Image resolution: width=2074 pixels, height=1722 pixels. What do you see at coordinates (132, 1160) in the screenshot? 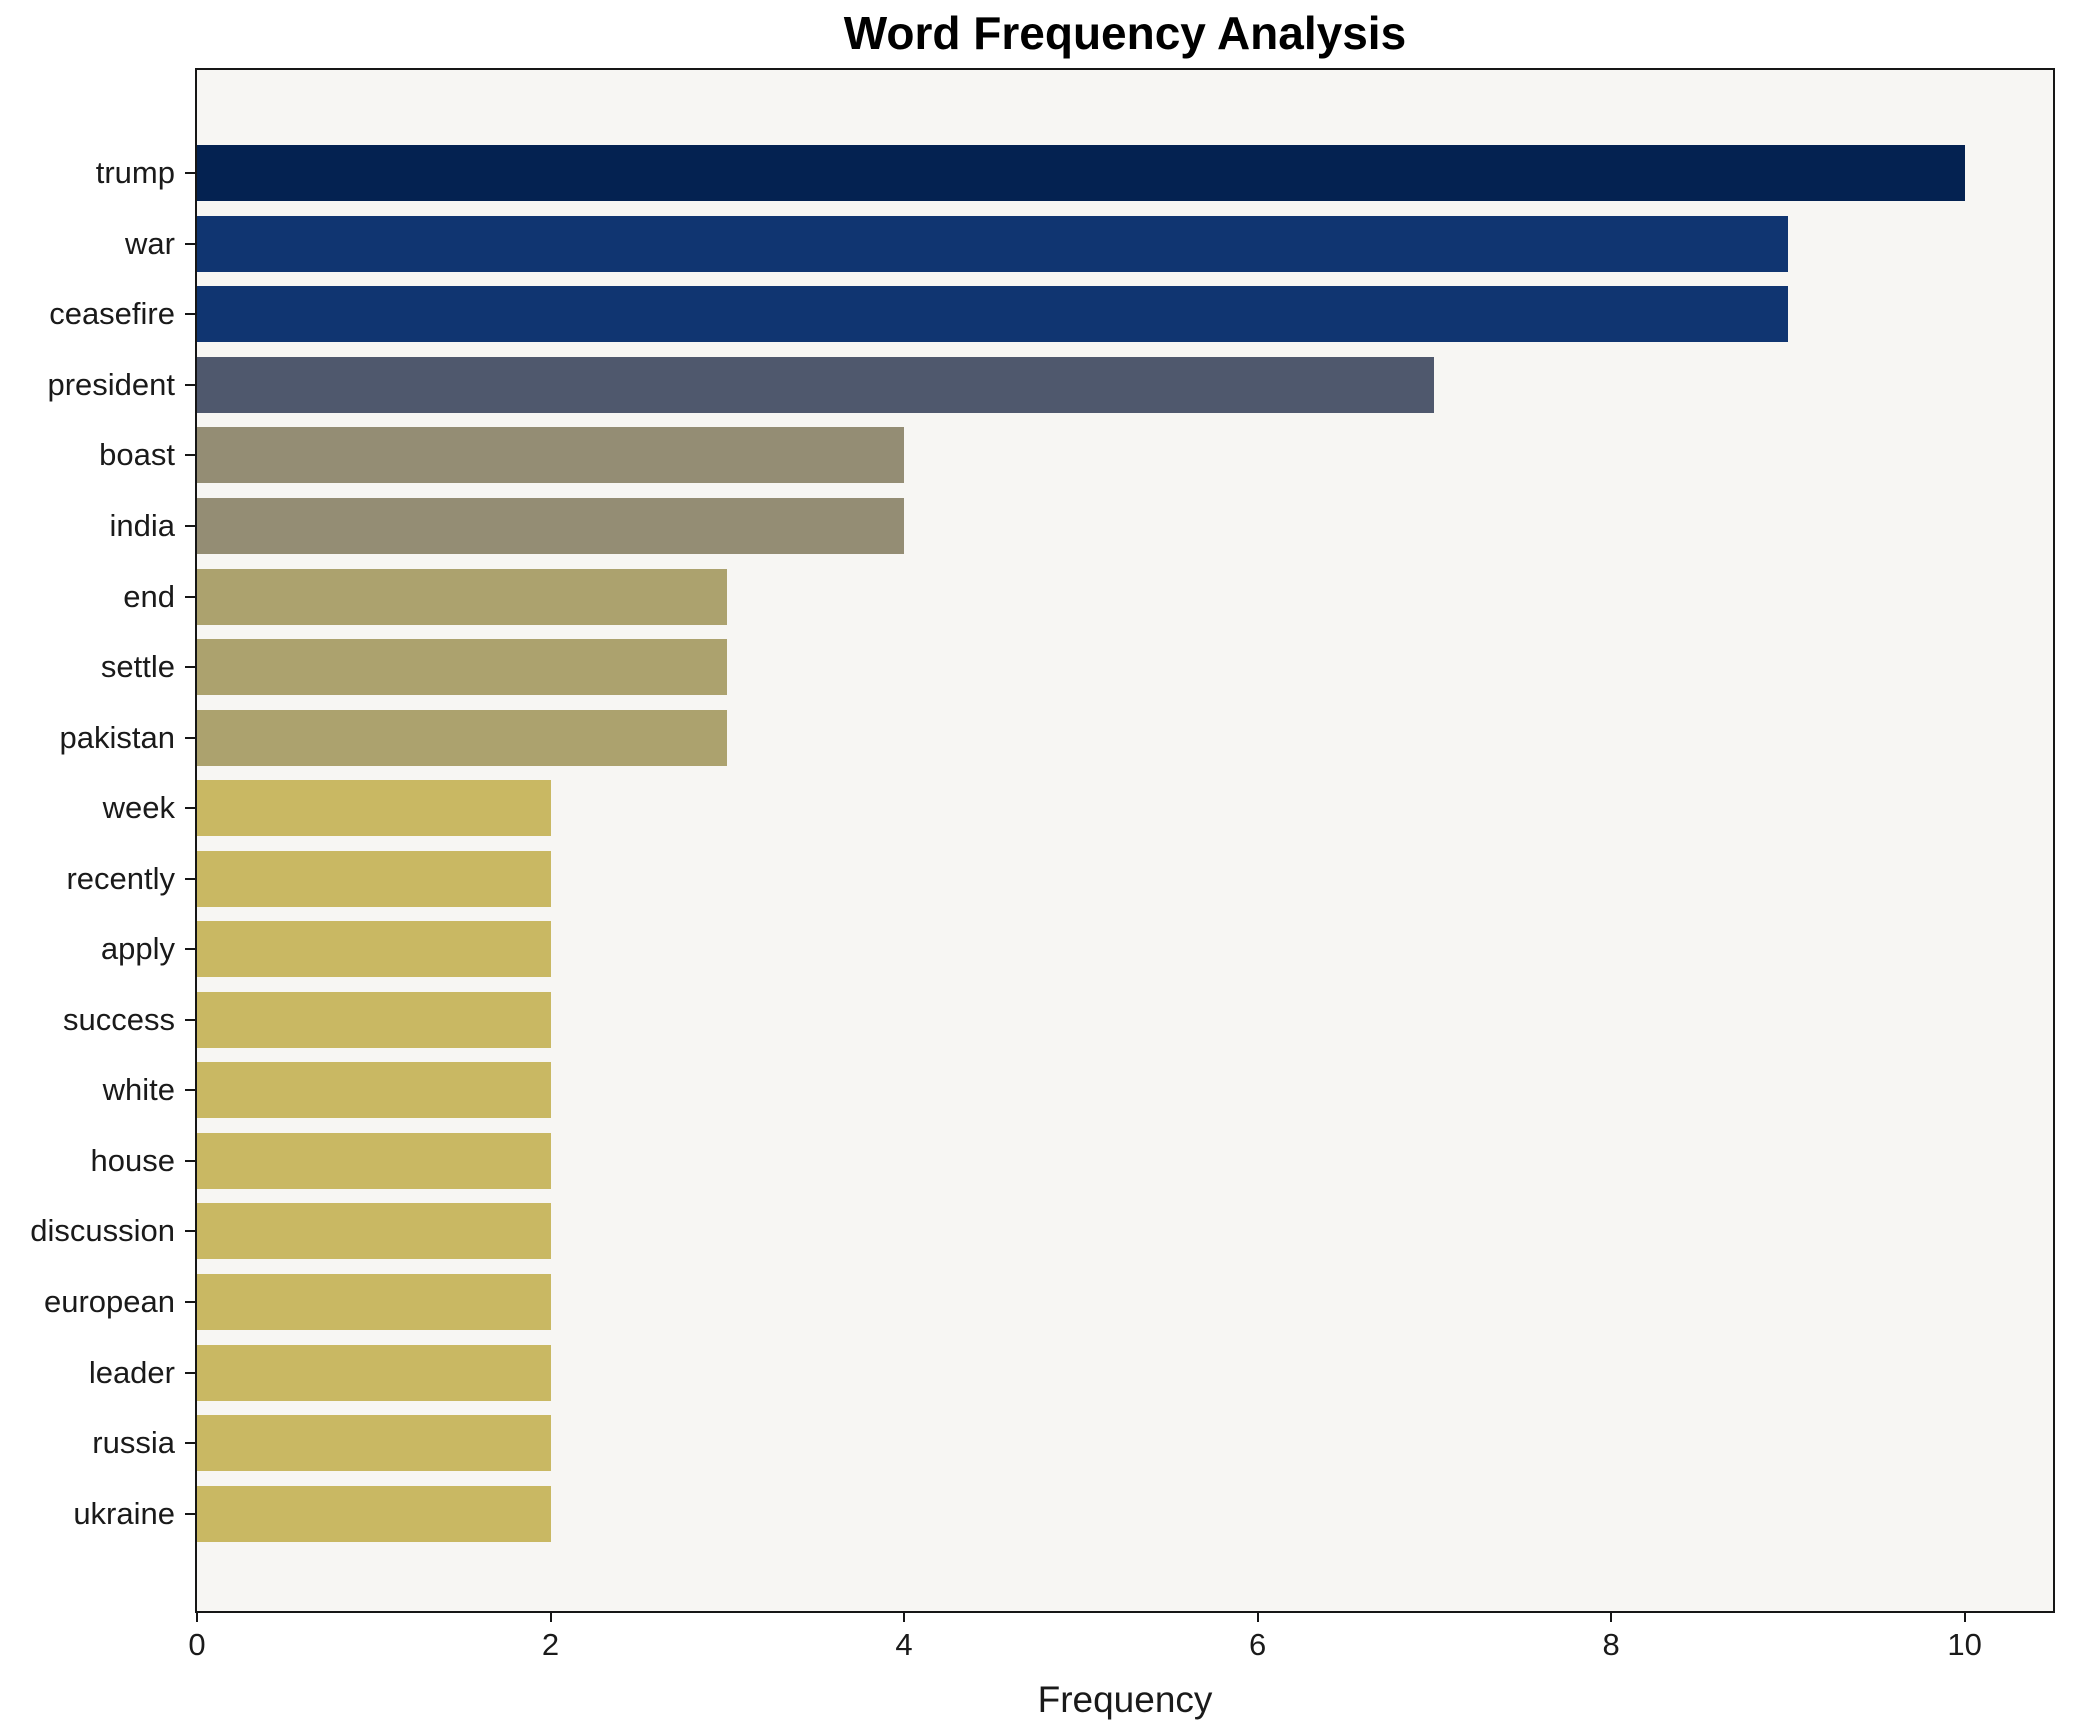
I see `y-tick-label-house: house` at bounding box center [132, 1160].